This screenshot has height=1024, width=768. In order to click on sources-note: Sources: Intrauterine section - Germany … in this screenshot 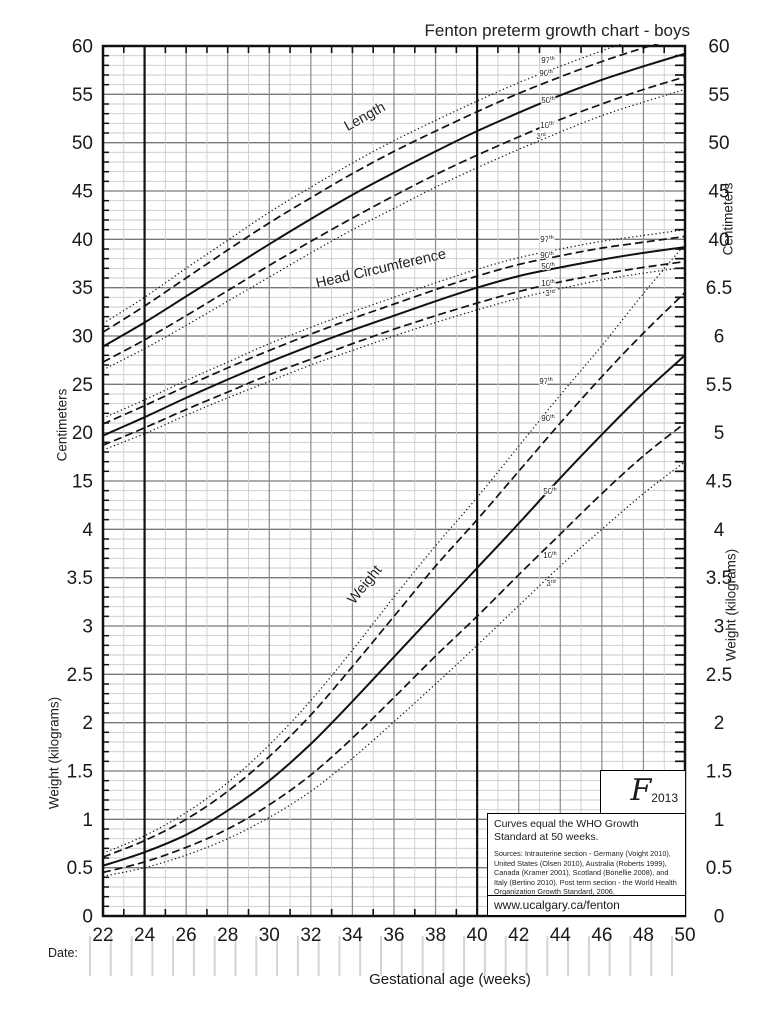, I will do `click(585, 873)`.